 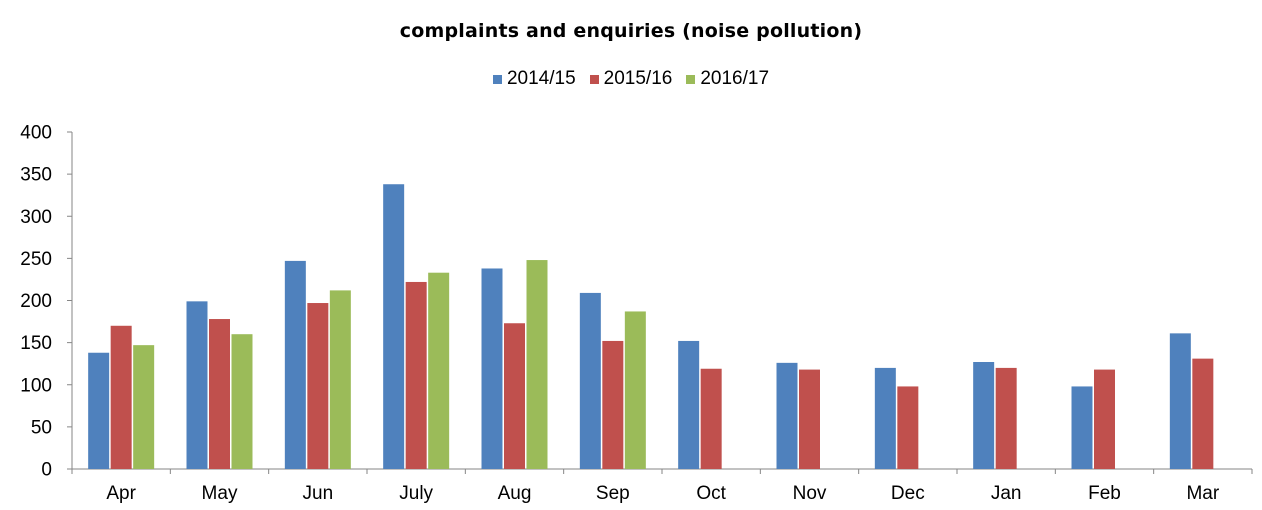 What do you see at coordinates (1006, 493) in the screenshot?
I see `x-tick-label: Jan` at bounding box center [1006, 493].